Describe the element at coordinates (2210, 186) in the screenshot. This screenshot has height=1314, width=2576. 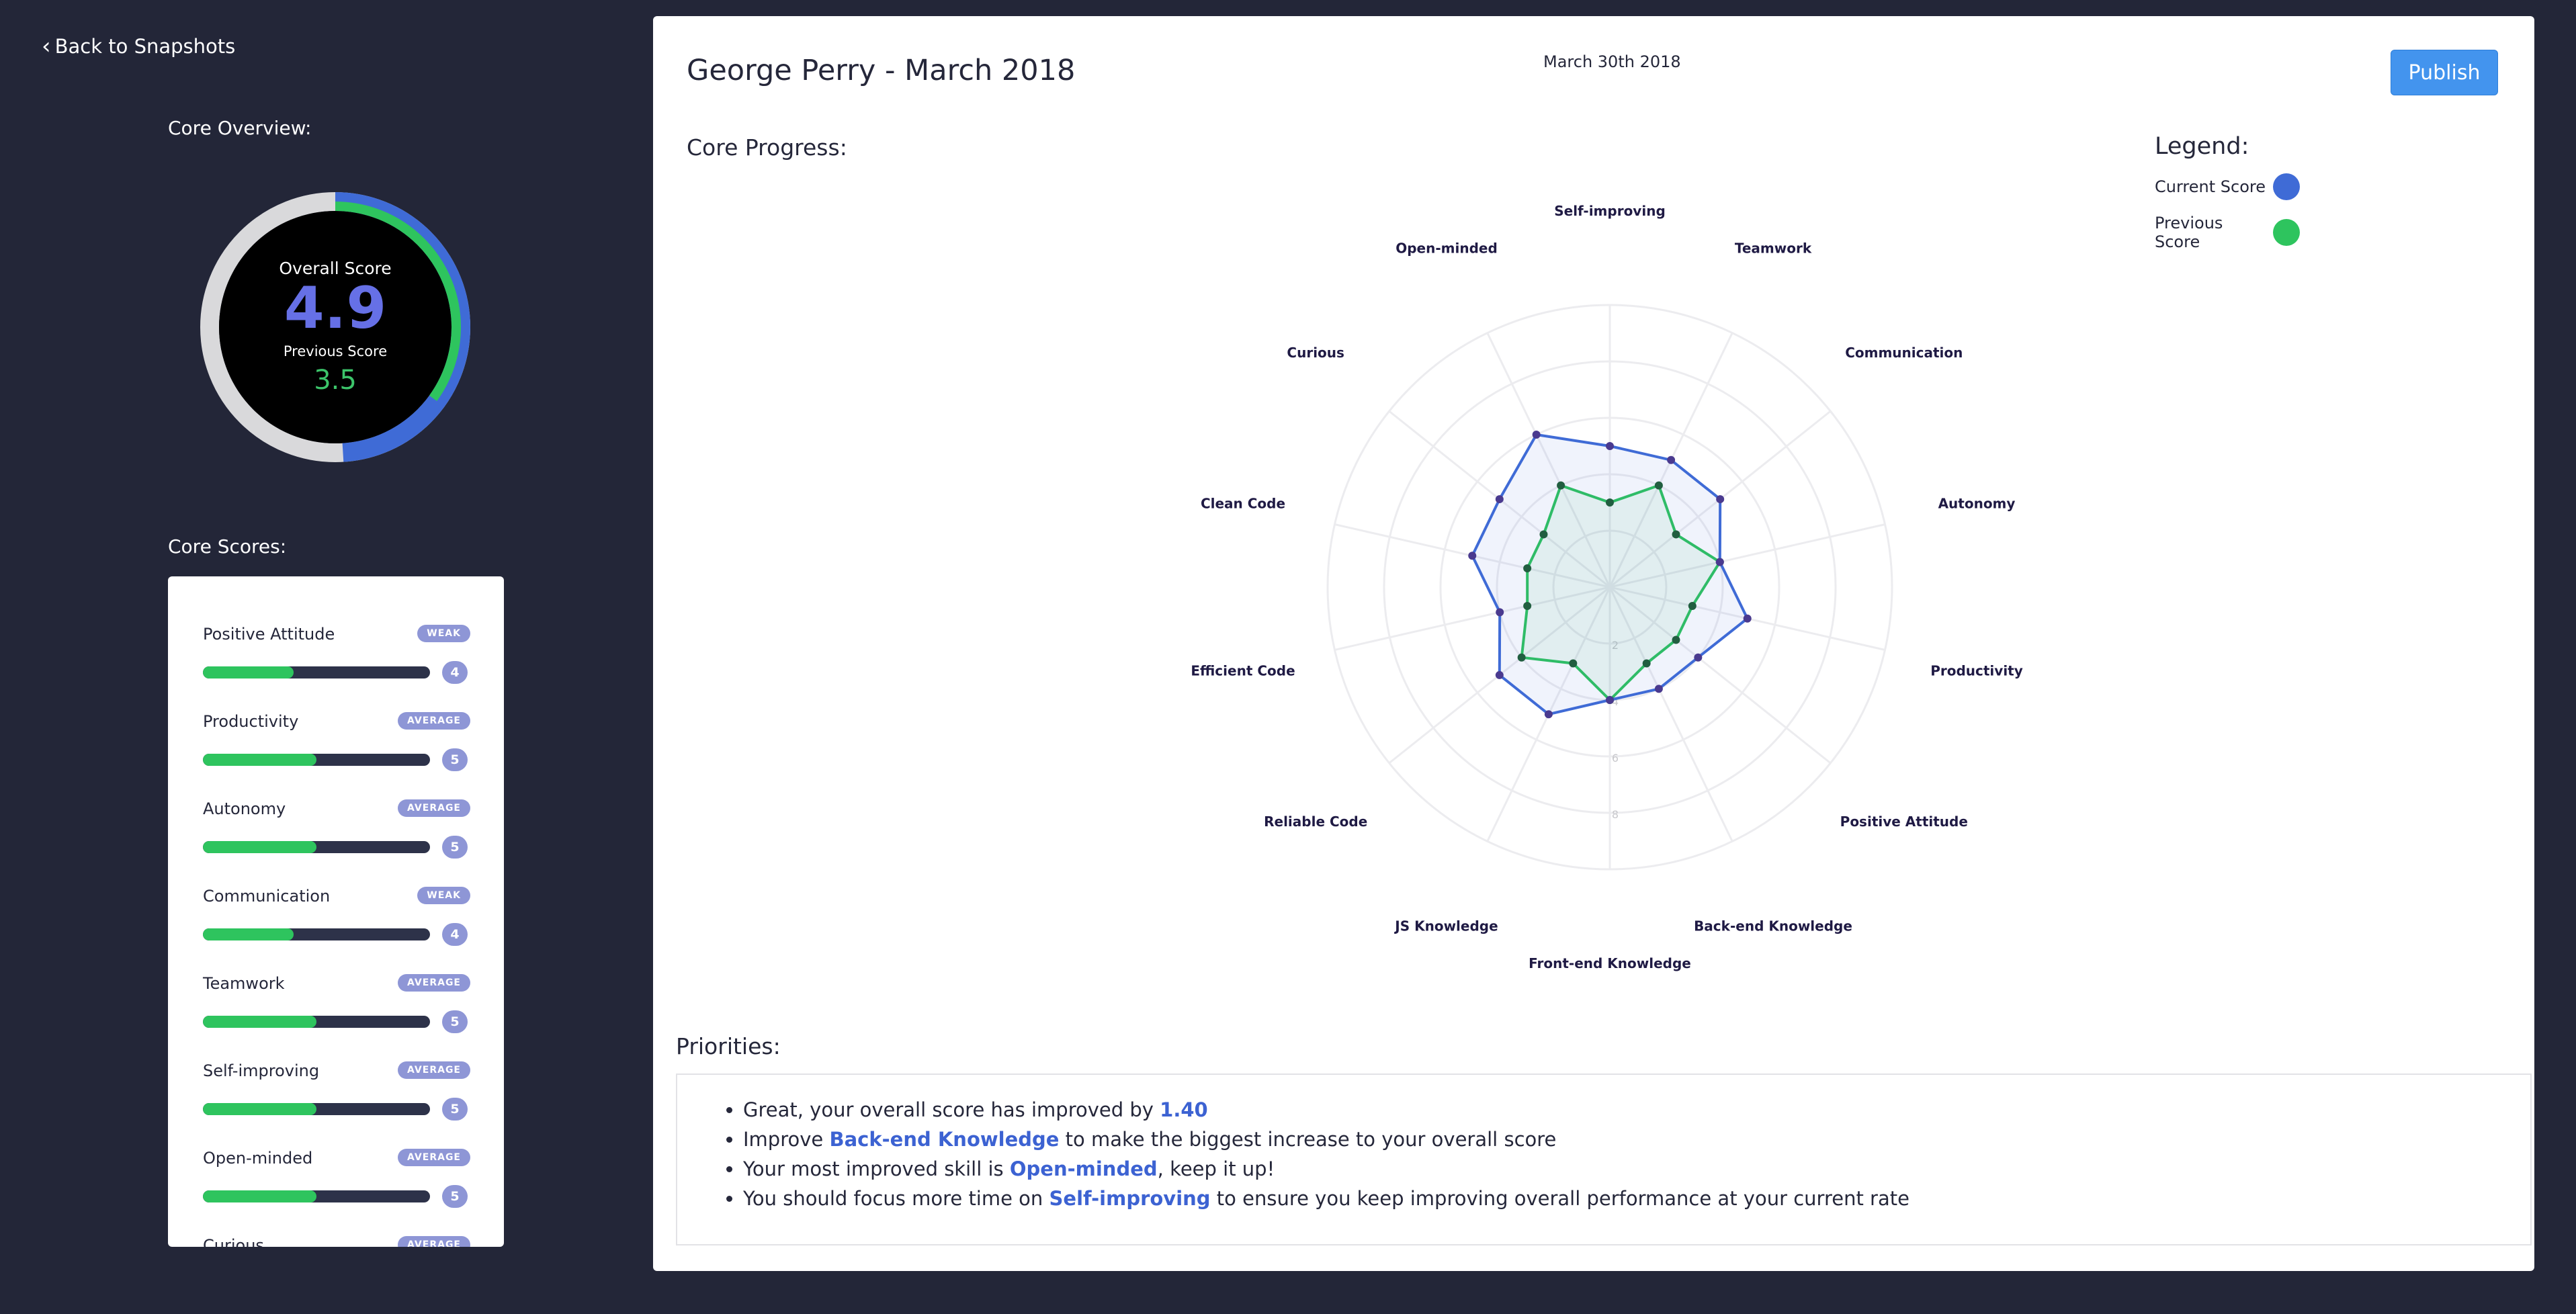
I see `legend-label-current: Current Score` at that location.